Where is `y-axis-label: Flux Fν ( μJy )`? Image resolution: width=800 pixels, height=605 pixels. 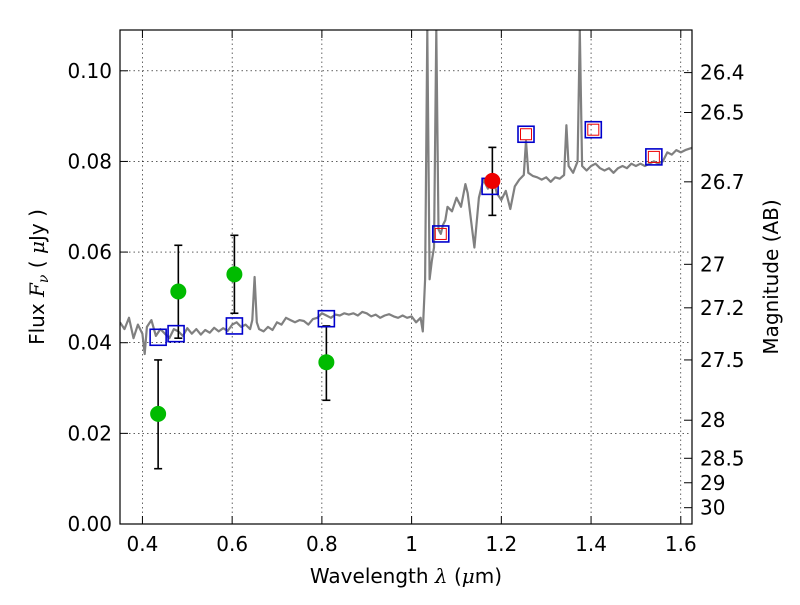
y-axis-label: Flux Fν ( μJy ) is located at coordinates (38, 277).